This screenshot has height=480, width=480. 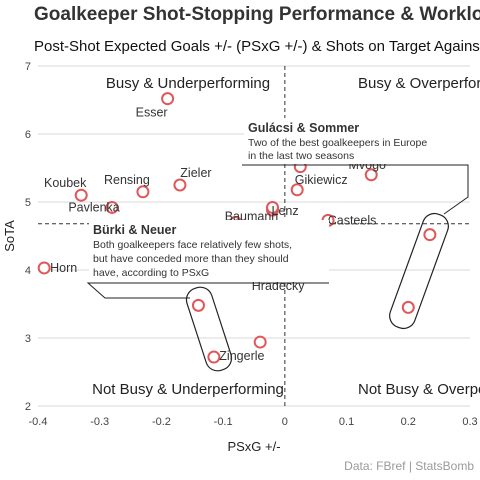 What do you see at coordinates (134, 230) in the screenshot?
I see `annotation-title: Bürki & Neuer` at bounding box center [134, 230].